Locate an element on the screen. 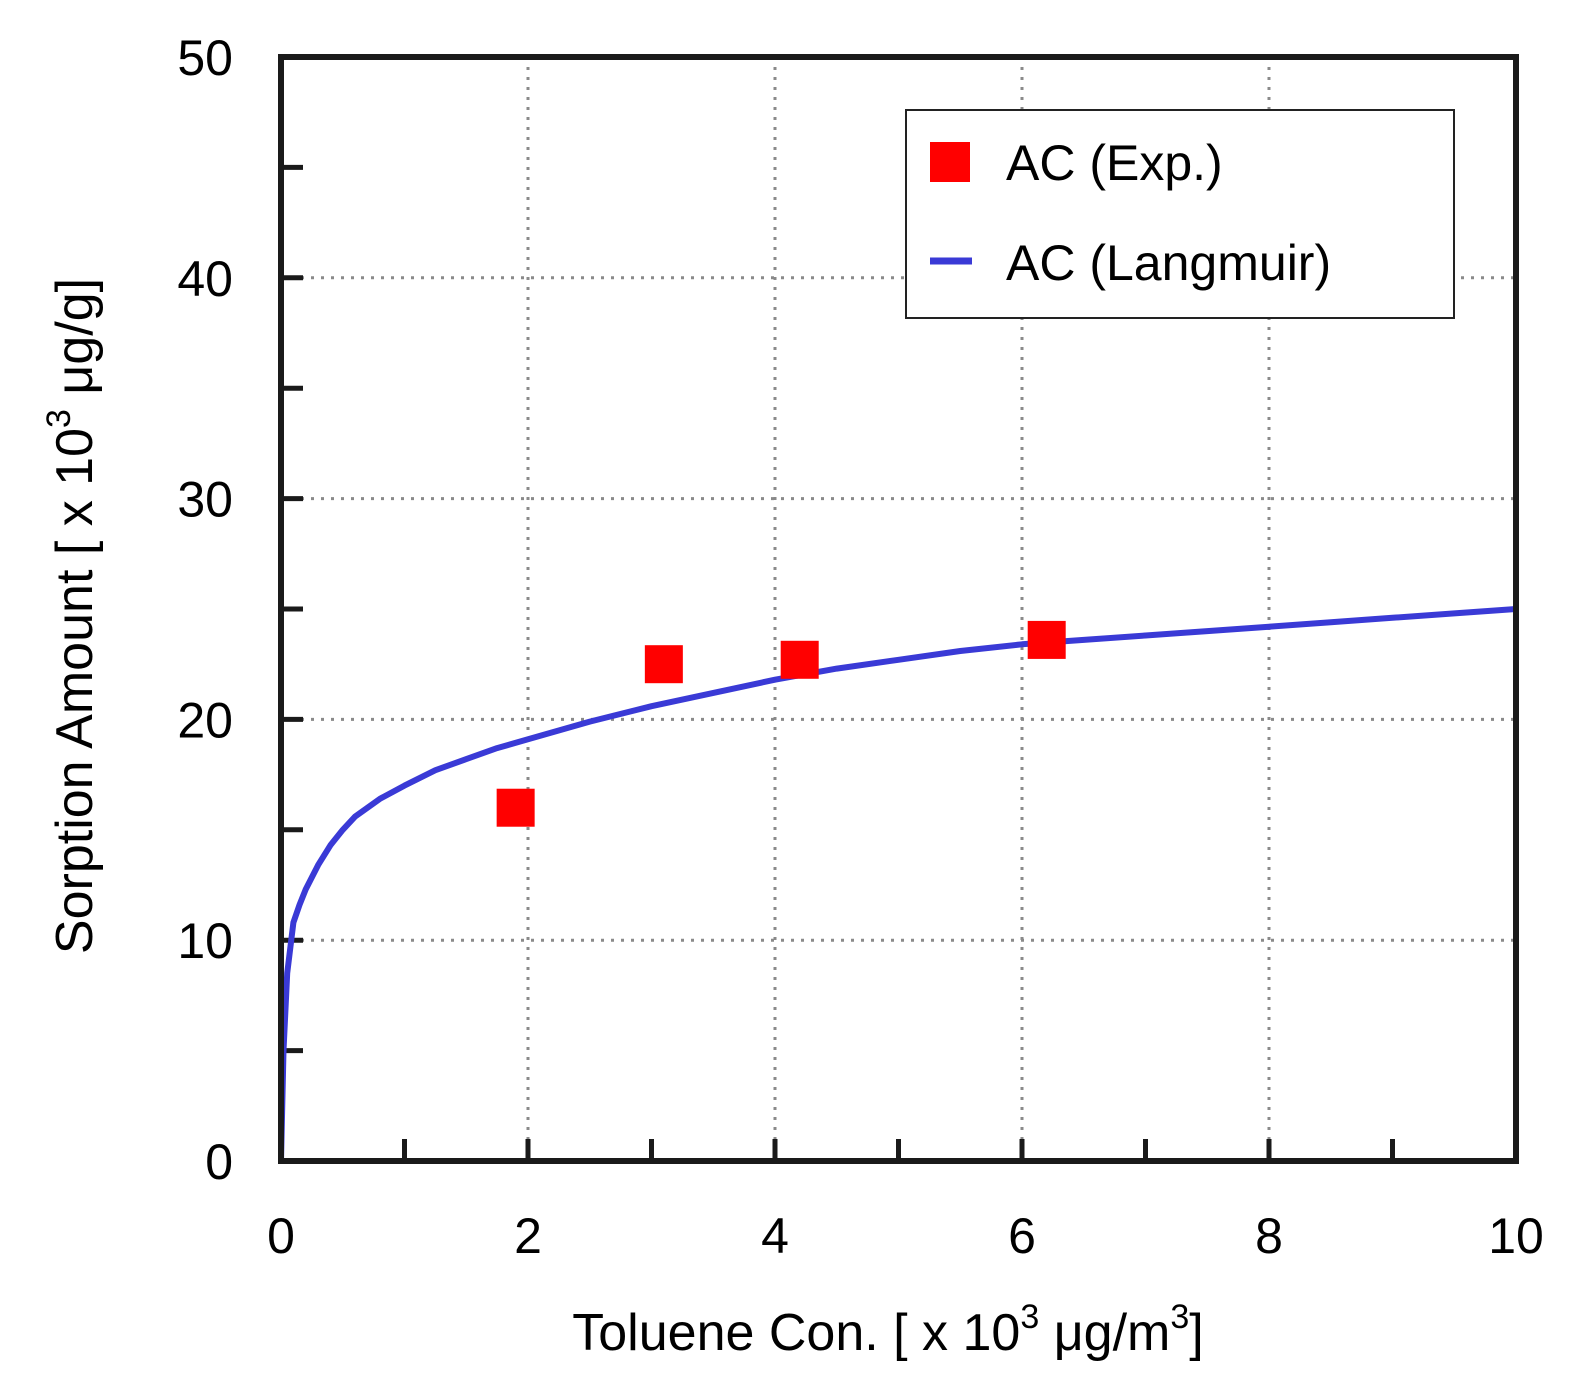 The height and width of the screenshot is (1399, 1569). legend-label-exp: AC (Exp.) is located at coordinates (1114, 163).